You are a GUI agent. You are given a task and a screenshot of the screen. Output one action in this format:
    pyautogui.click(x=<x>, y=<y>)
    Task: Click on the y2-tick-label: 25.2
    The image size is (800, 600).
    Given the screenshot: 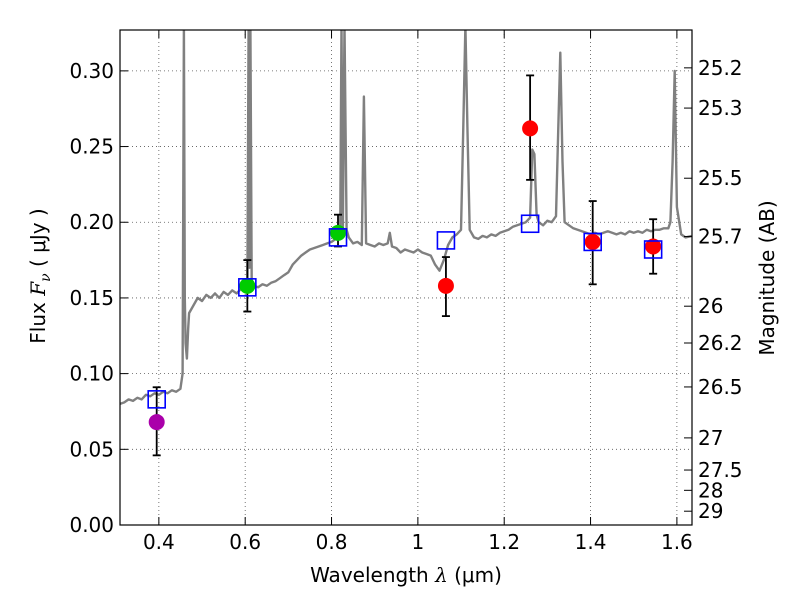 What is the action you would take?
    pyautogui.click(x=720, y=68)
    